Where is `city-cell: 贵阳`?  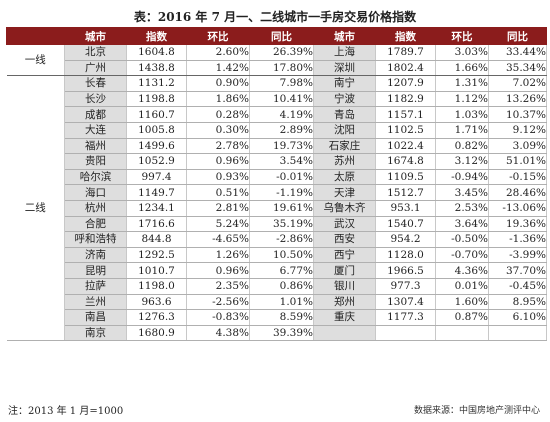 city-cell: 贵阳 is located at coordinates (95, 161).